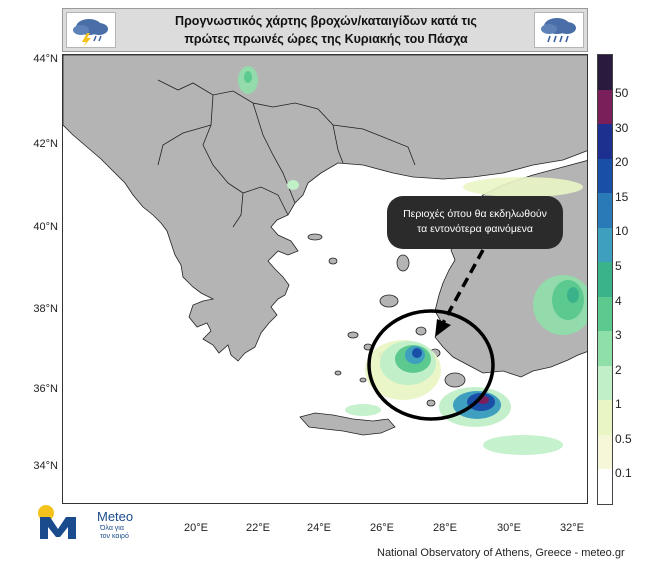  I want to click on legend-label: 1, so click(618, 404).